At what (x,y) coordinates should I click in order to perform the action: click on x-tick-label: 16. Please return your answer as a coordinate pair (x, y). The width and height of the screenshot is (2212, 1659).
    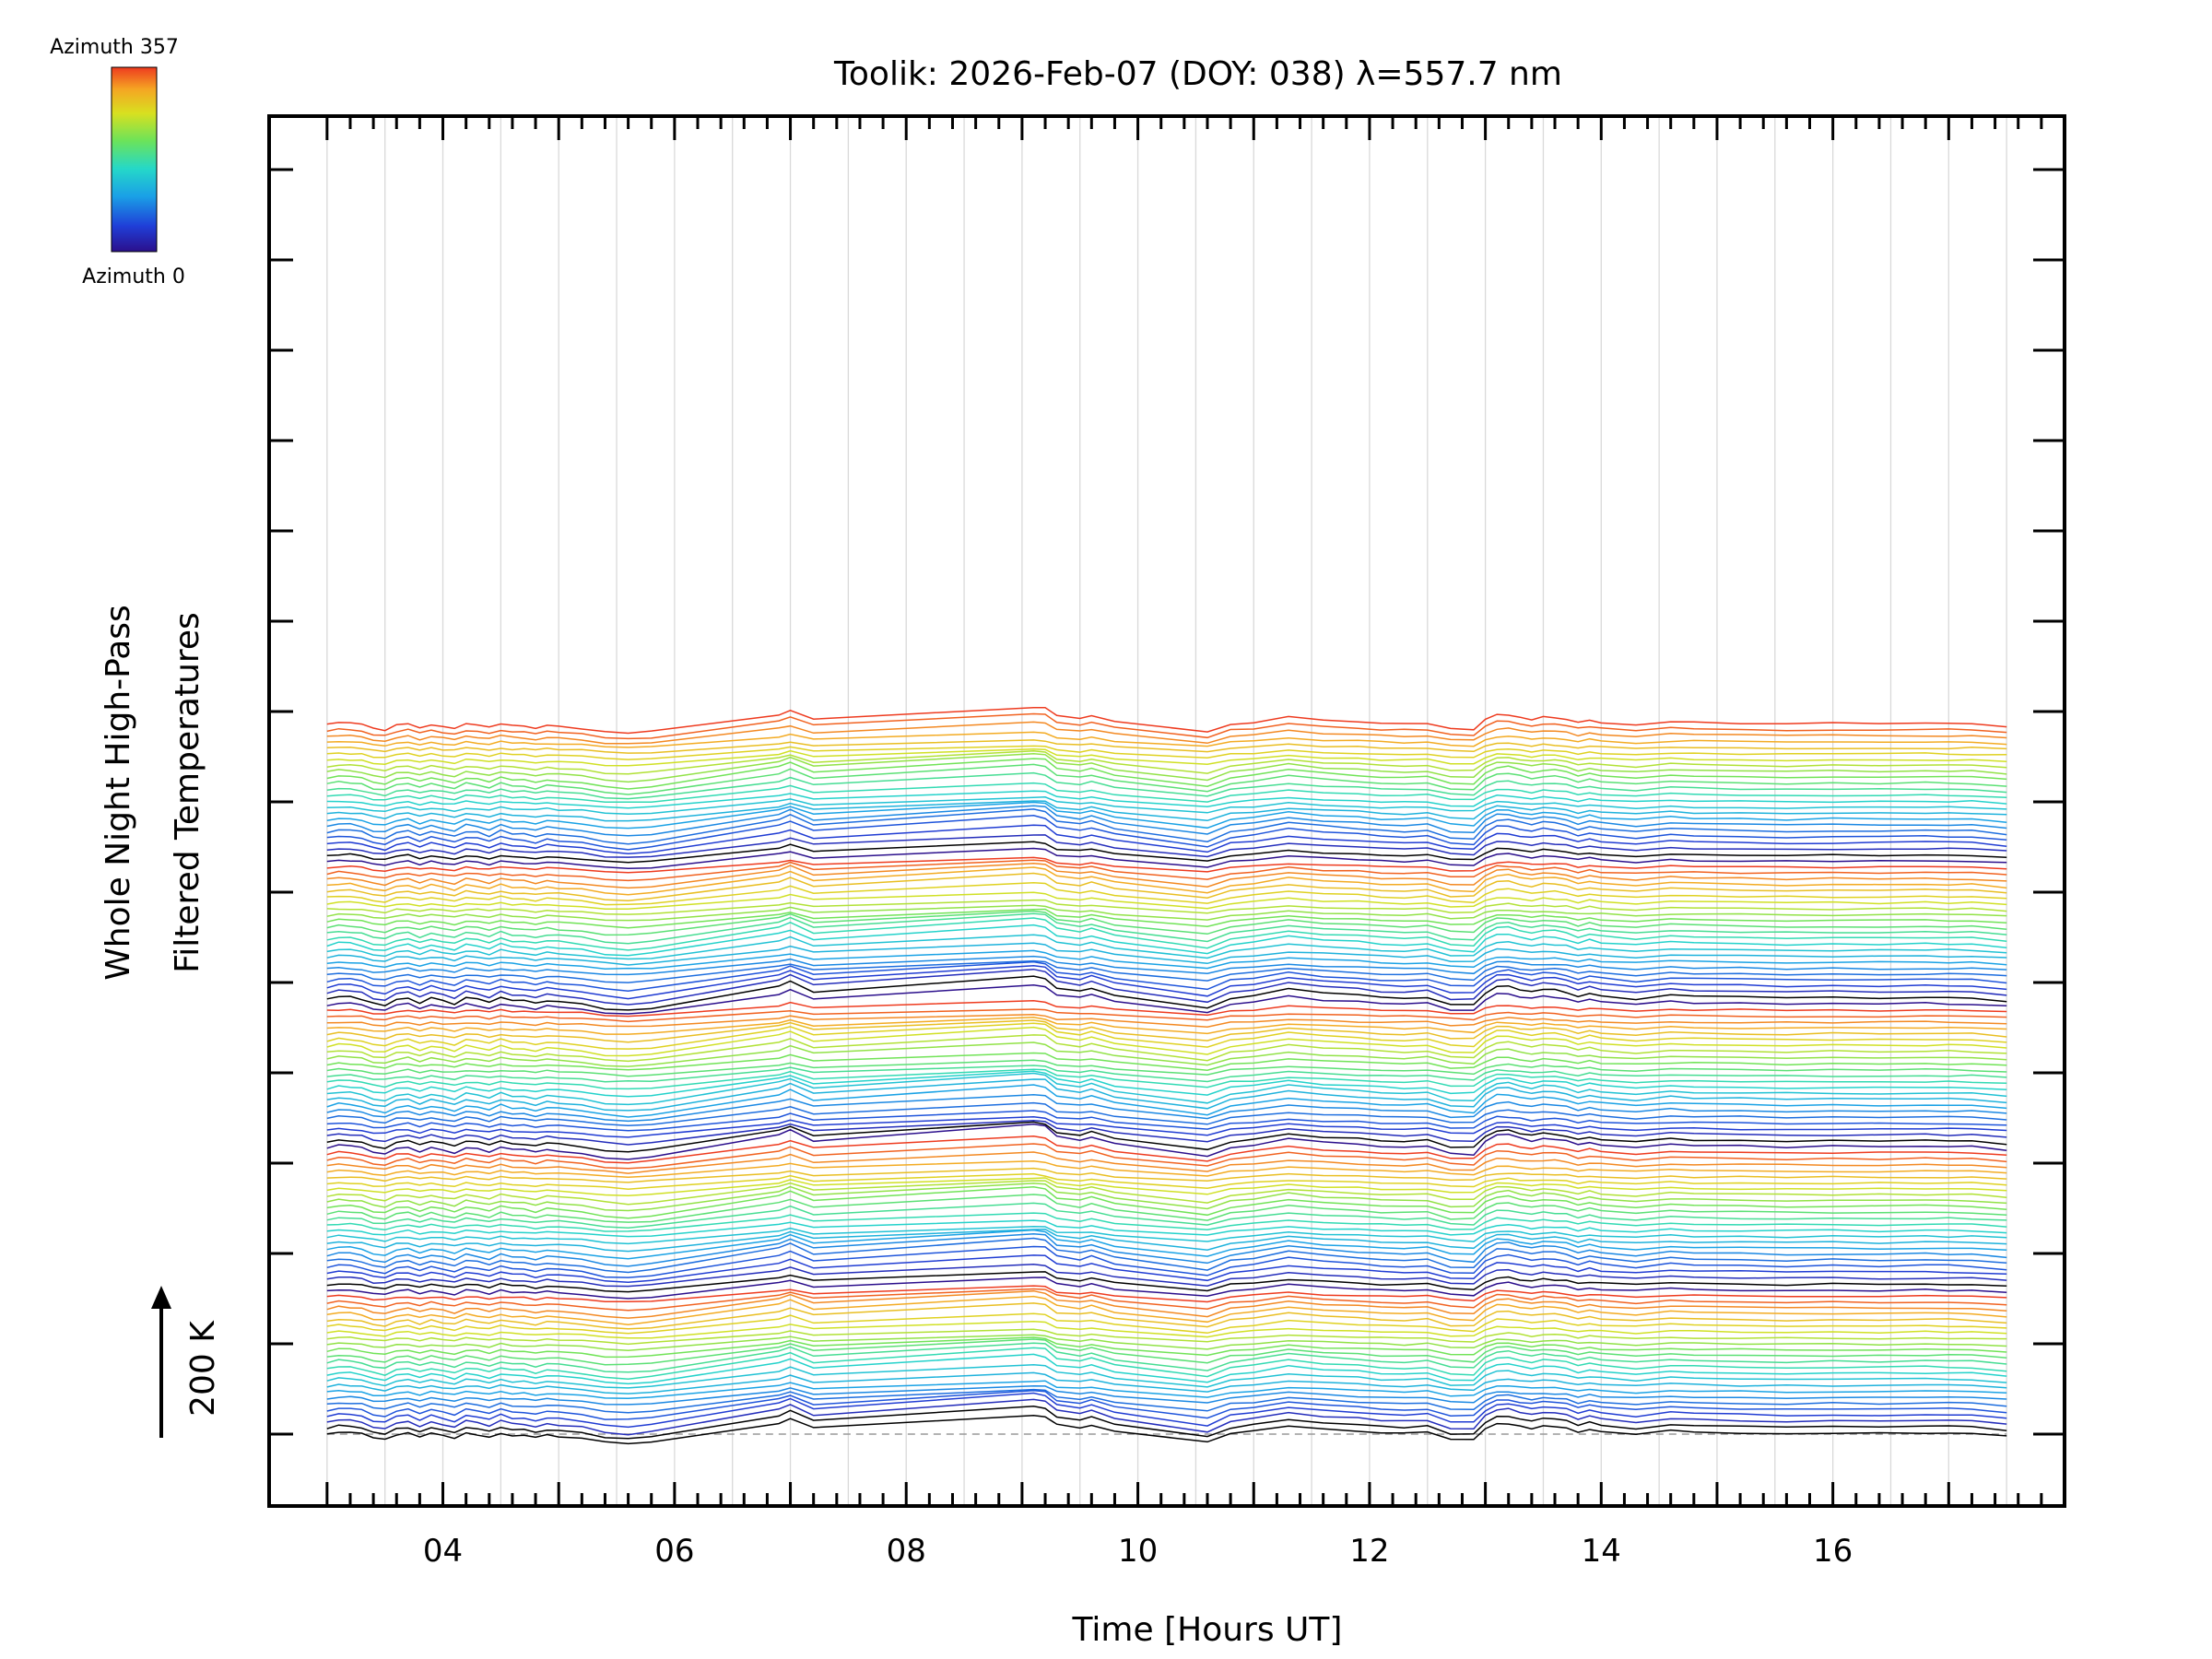
    Looking at the image, I should click on (1833, 1551).